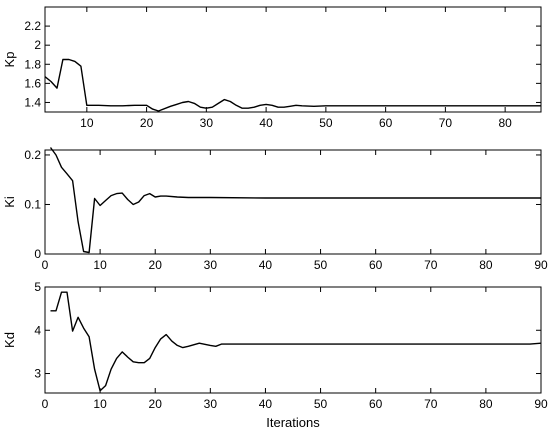 The image size is (550, 439). What do you see at coordinates (32, 155) in the screenshot?
I see `ki-y-tick-label: 0.2` at bounding box center [32, 155].